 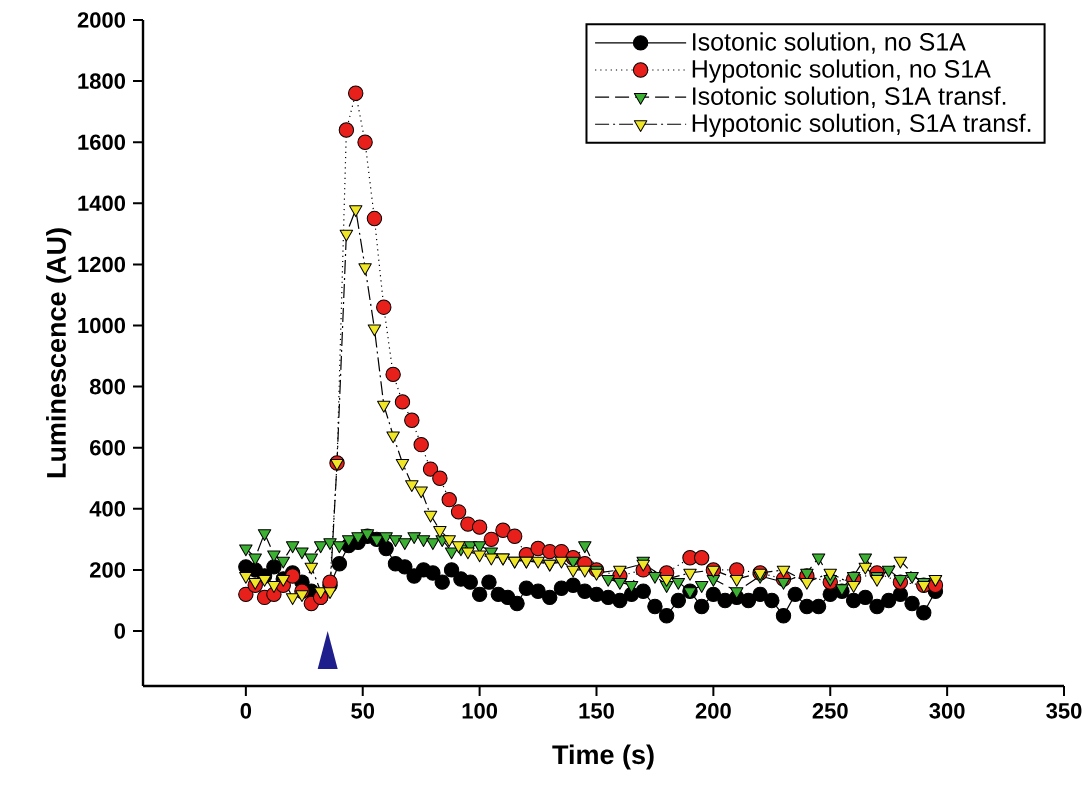 What do you see at coordinates (947, 711) in the screenshot?
I see `x-tick-label: 300` at bounding box center [947, 711].